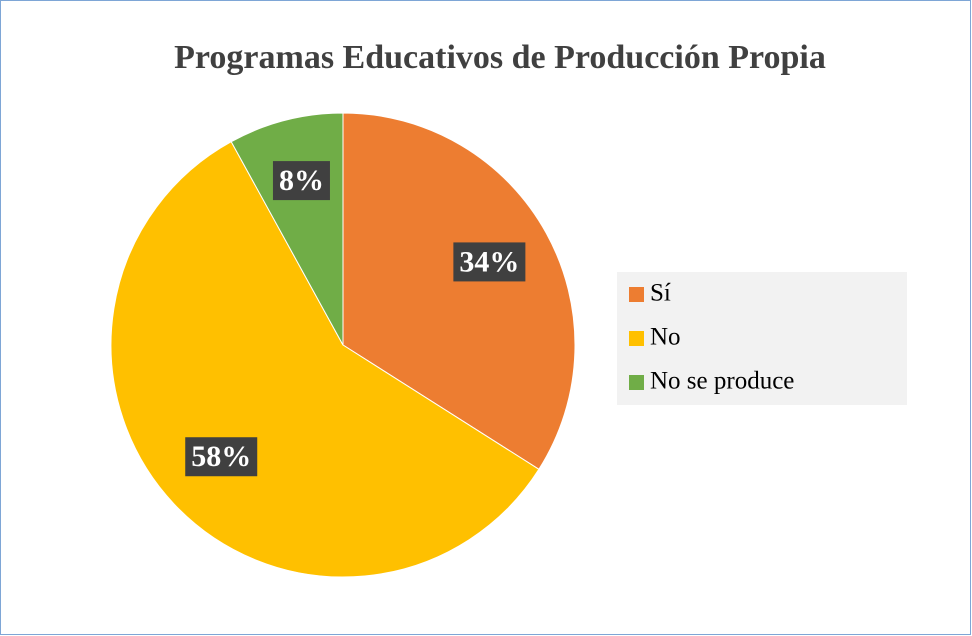 The image size is (972, 636). I want to click on data-label: 34%, so click(489, 262).